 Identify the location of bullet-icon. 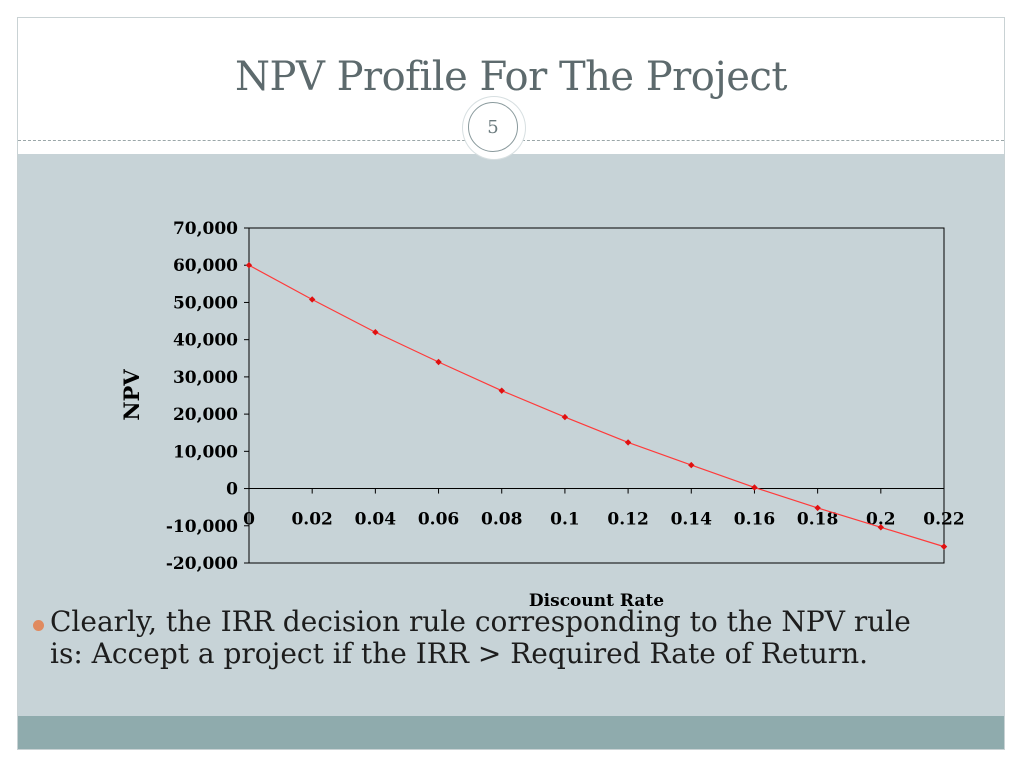
(38, 625).